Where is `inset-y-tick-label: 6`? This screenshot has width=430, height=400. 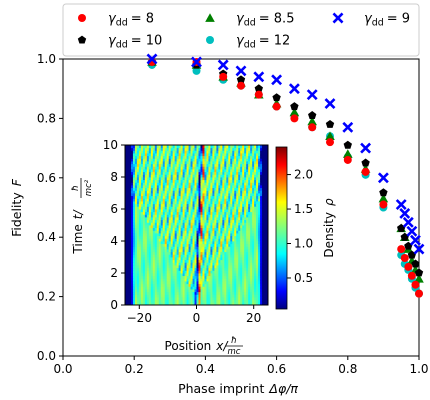 inset-y-tick-label: 6 is located at coordinates (114, 209).